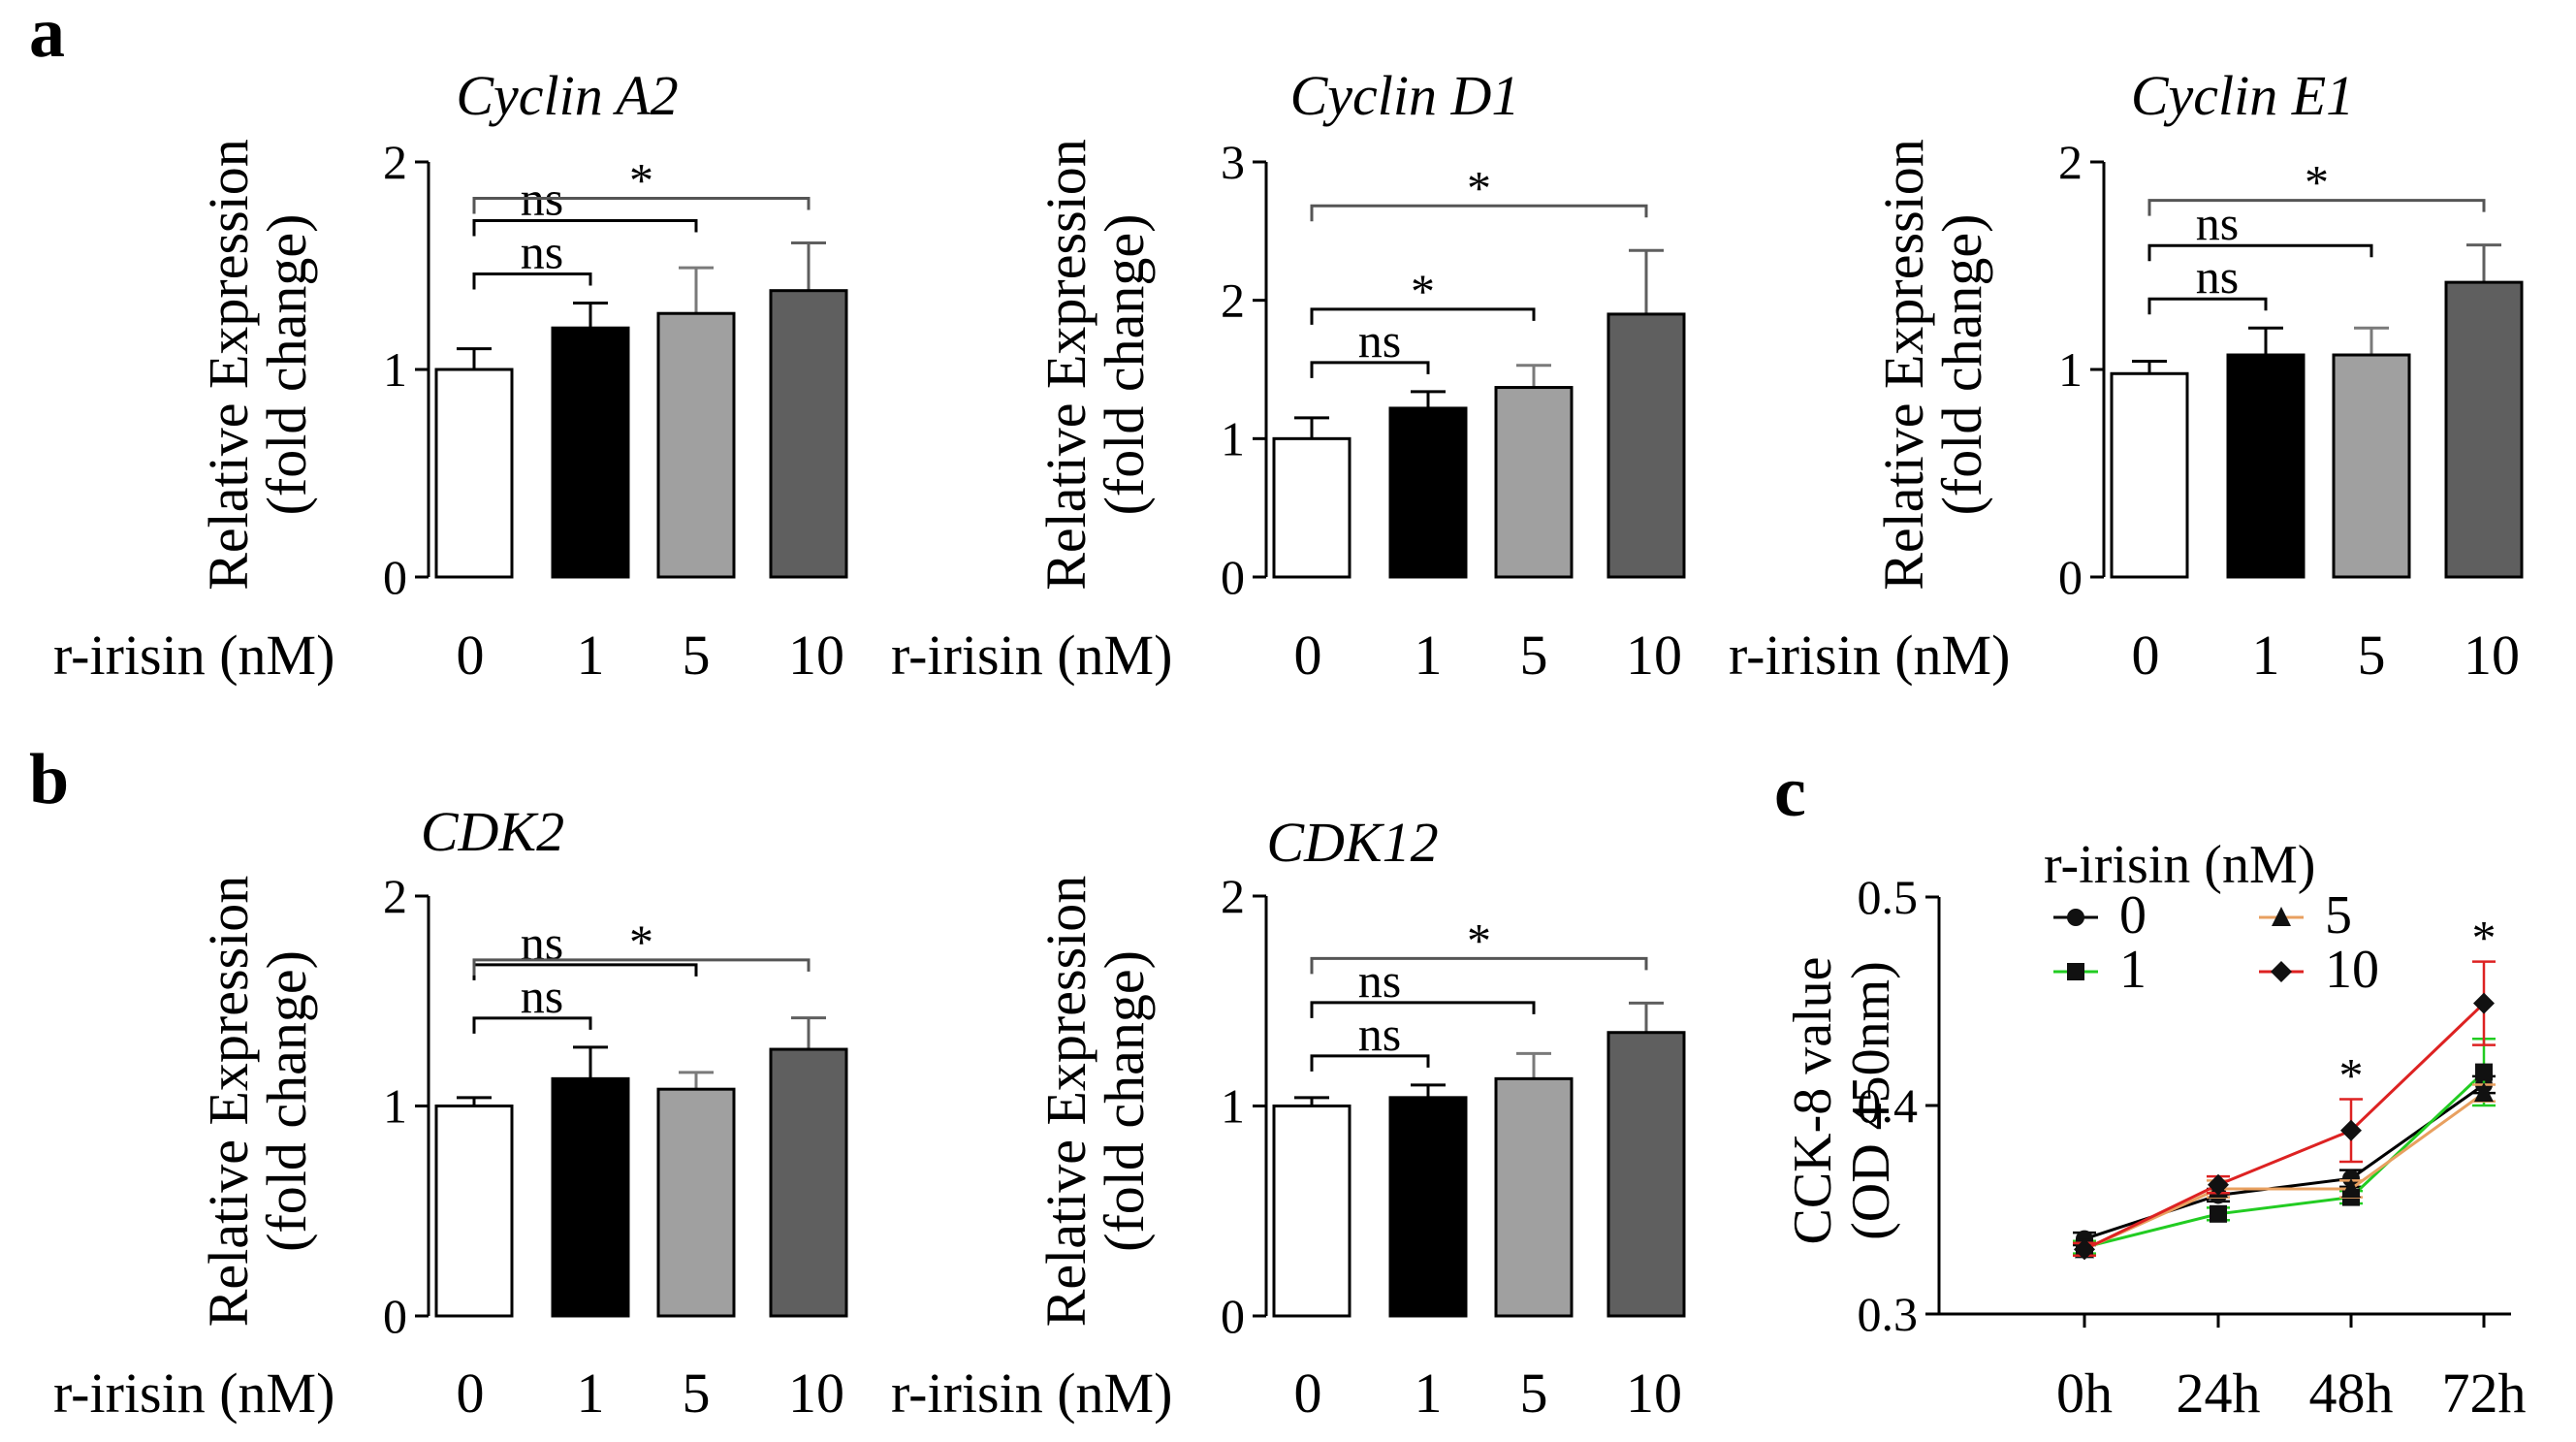 The image size is (2576, 1442). What do you see at coordinates (1888, 1314) in the screenshot?
I see `y-tick-label: 0.3` at bounding box center [1888, 1314].